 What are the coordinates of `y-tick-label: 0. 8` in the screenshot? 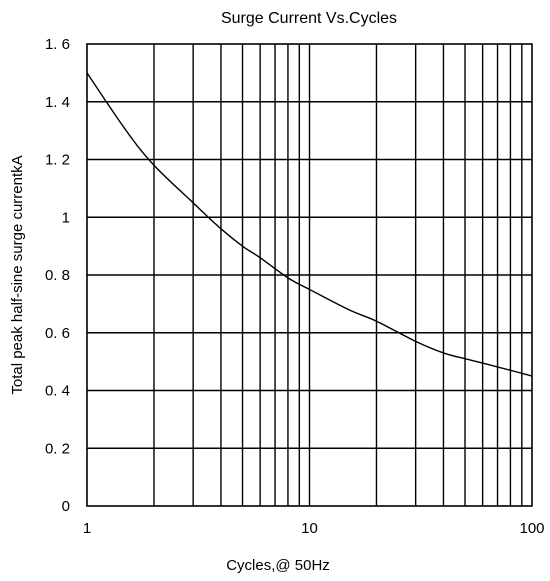 It's located at (57, 275).